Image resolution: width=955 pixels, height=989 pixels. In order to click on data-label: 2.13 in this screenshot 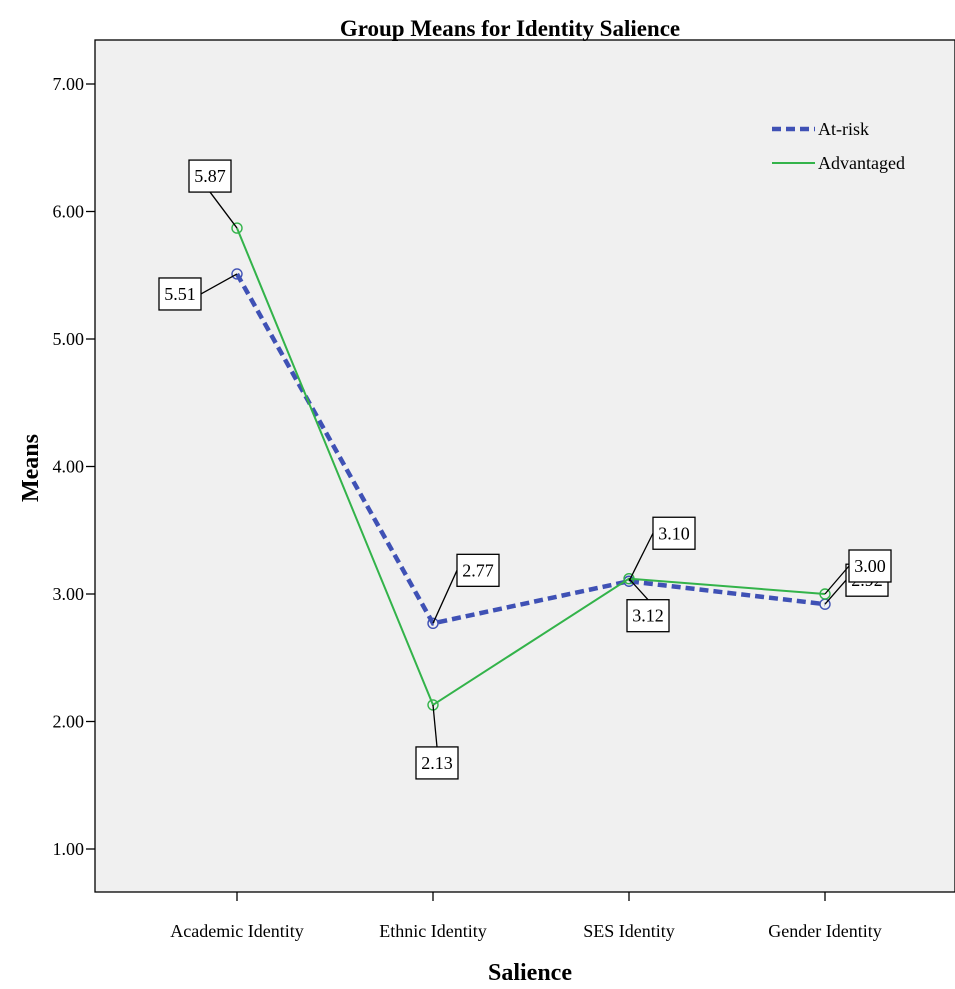, I will do `click(437, 763)`.